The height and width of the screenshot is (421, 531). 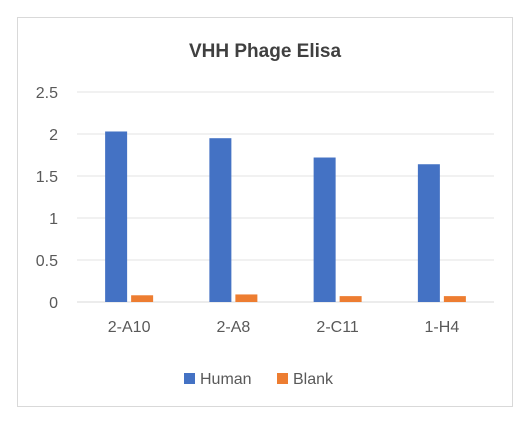 What do you see at coordinates (189, 378) in the screenshot?
I see `legend-swatch-human` at bounding box center [189, 378].